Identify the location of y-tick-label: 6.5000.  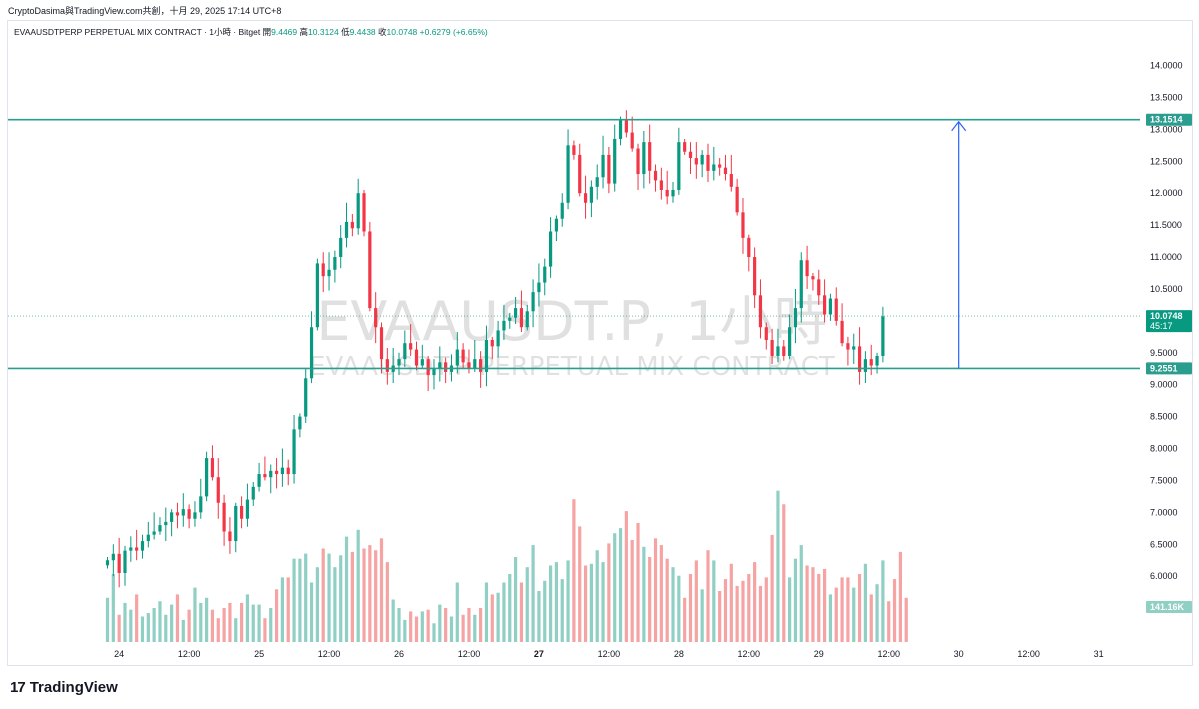
(1164, 544).